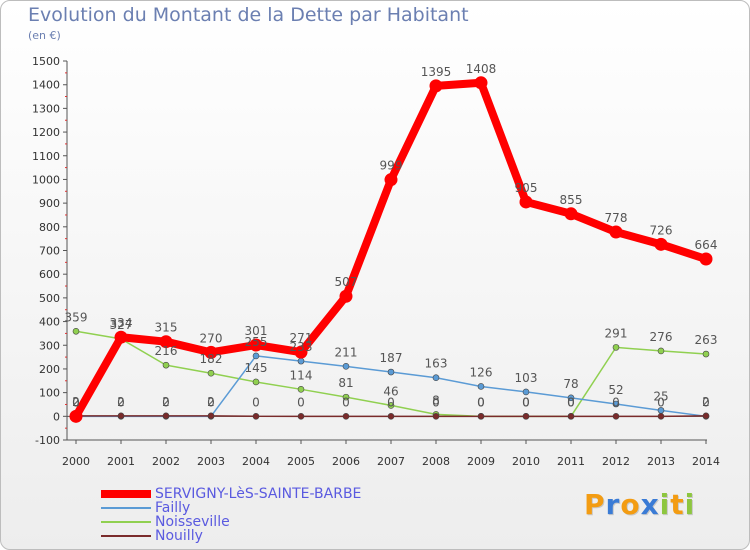 This screenshot has width=750, height=550. I want to click on y-tick-label: -100, so click(47, 440).